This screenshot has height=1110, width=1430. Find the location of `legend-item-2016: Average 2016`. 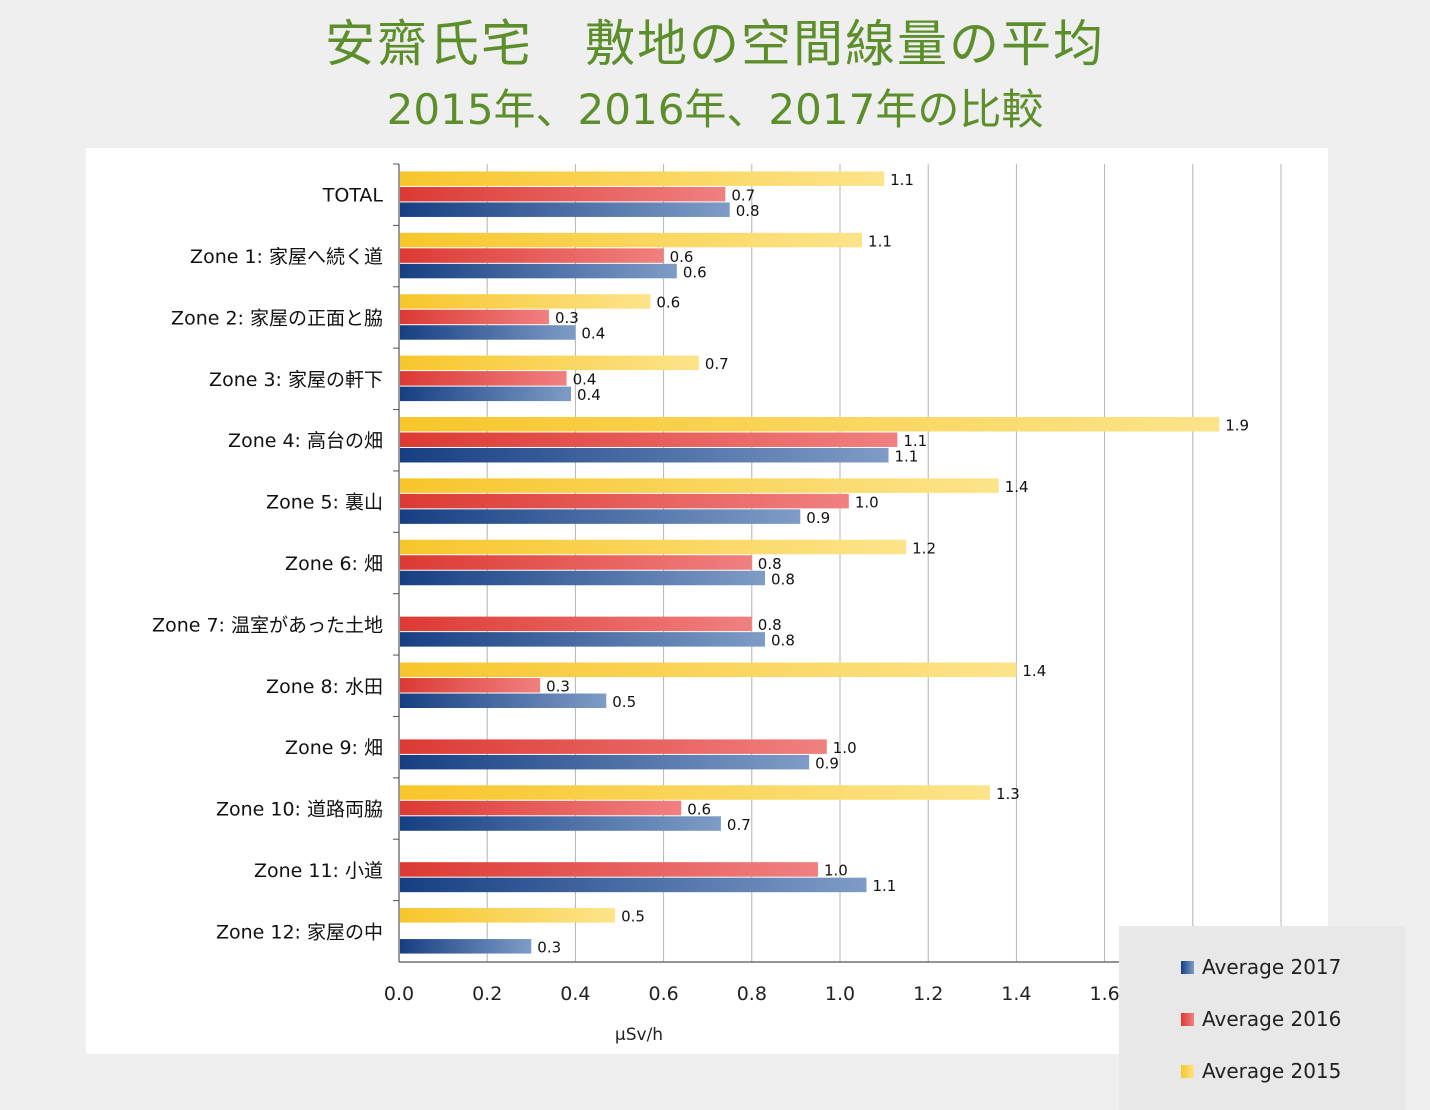

legend-item-2016: Average 2016 is located at coordinates (1261, 1019).